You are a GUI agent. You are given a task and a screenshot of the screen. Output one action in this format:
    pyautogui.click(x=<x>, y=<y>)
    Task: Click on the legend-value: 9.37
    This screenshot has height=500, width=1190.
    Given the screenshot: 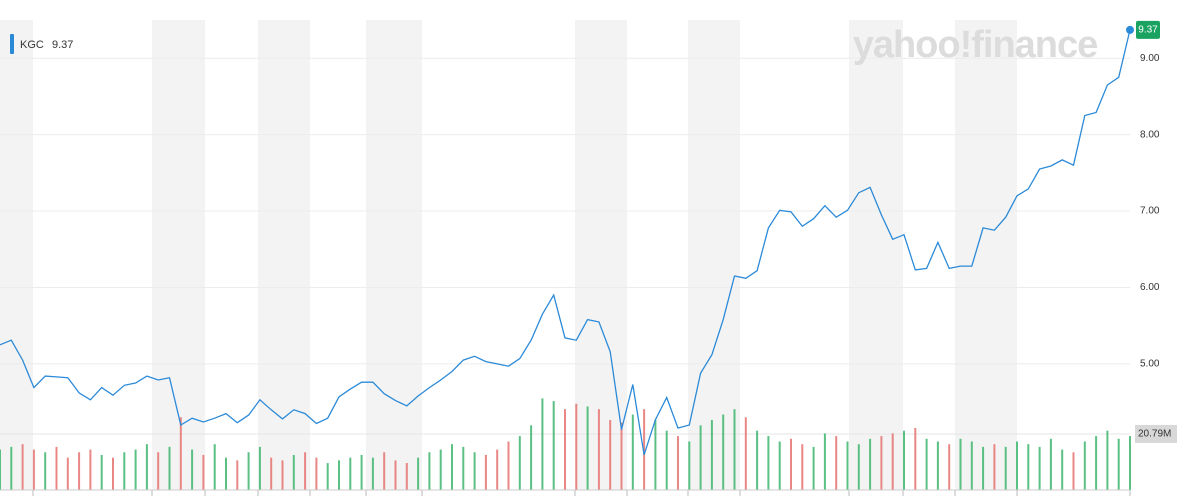 What is the action you would take?
    pyautogui.click(x=62, y=45)
    